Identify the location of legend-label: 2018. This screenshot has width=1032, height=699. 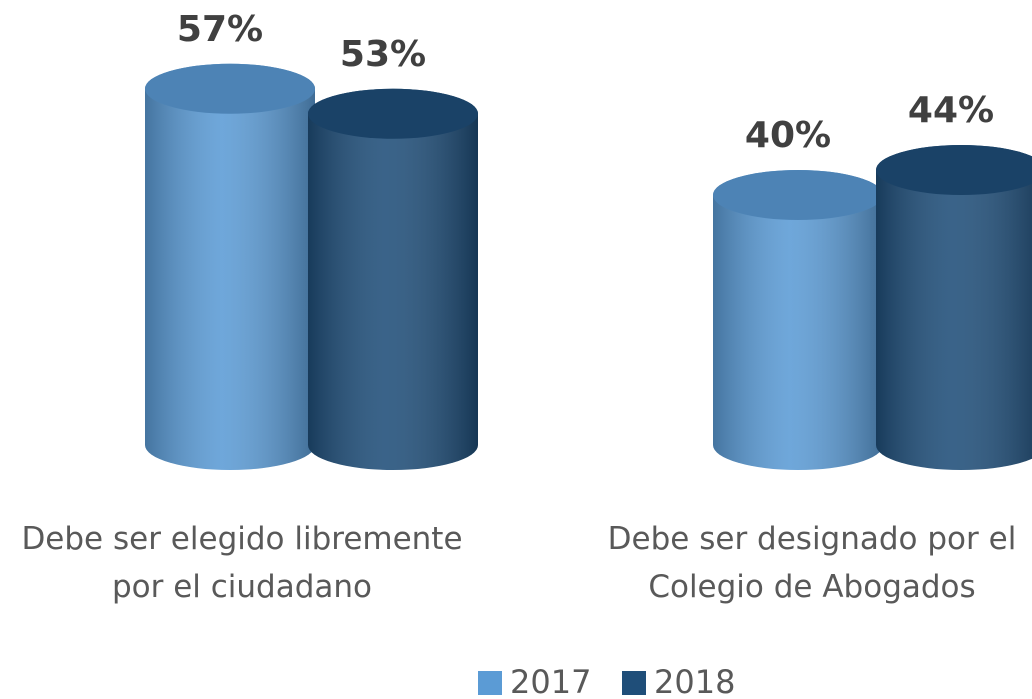
(694, 681).